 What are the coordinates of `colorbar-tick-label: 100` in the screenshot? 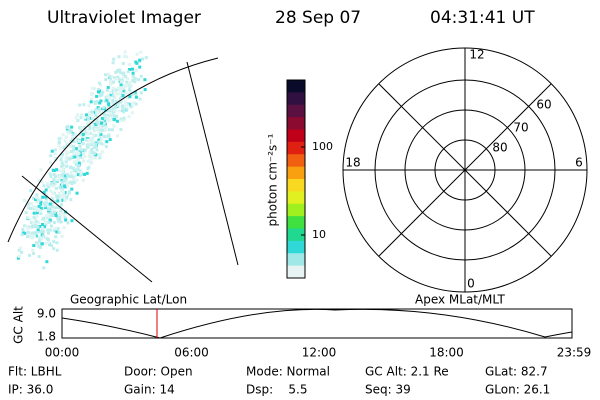 It's located at (322, 146).